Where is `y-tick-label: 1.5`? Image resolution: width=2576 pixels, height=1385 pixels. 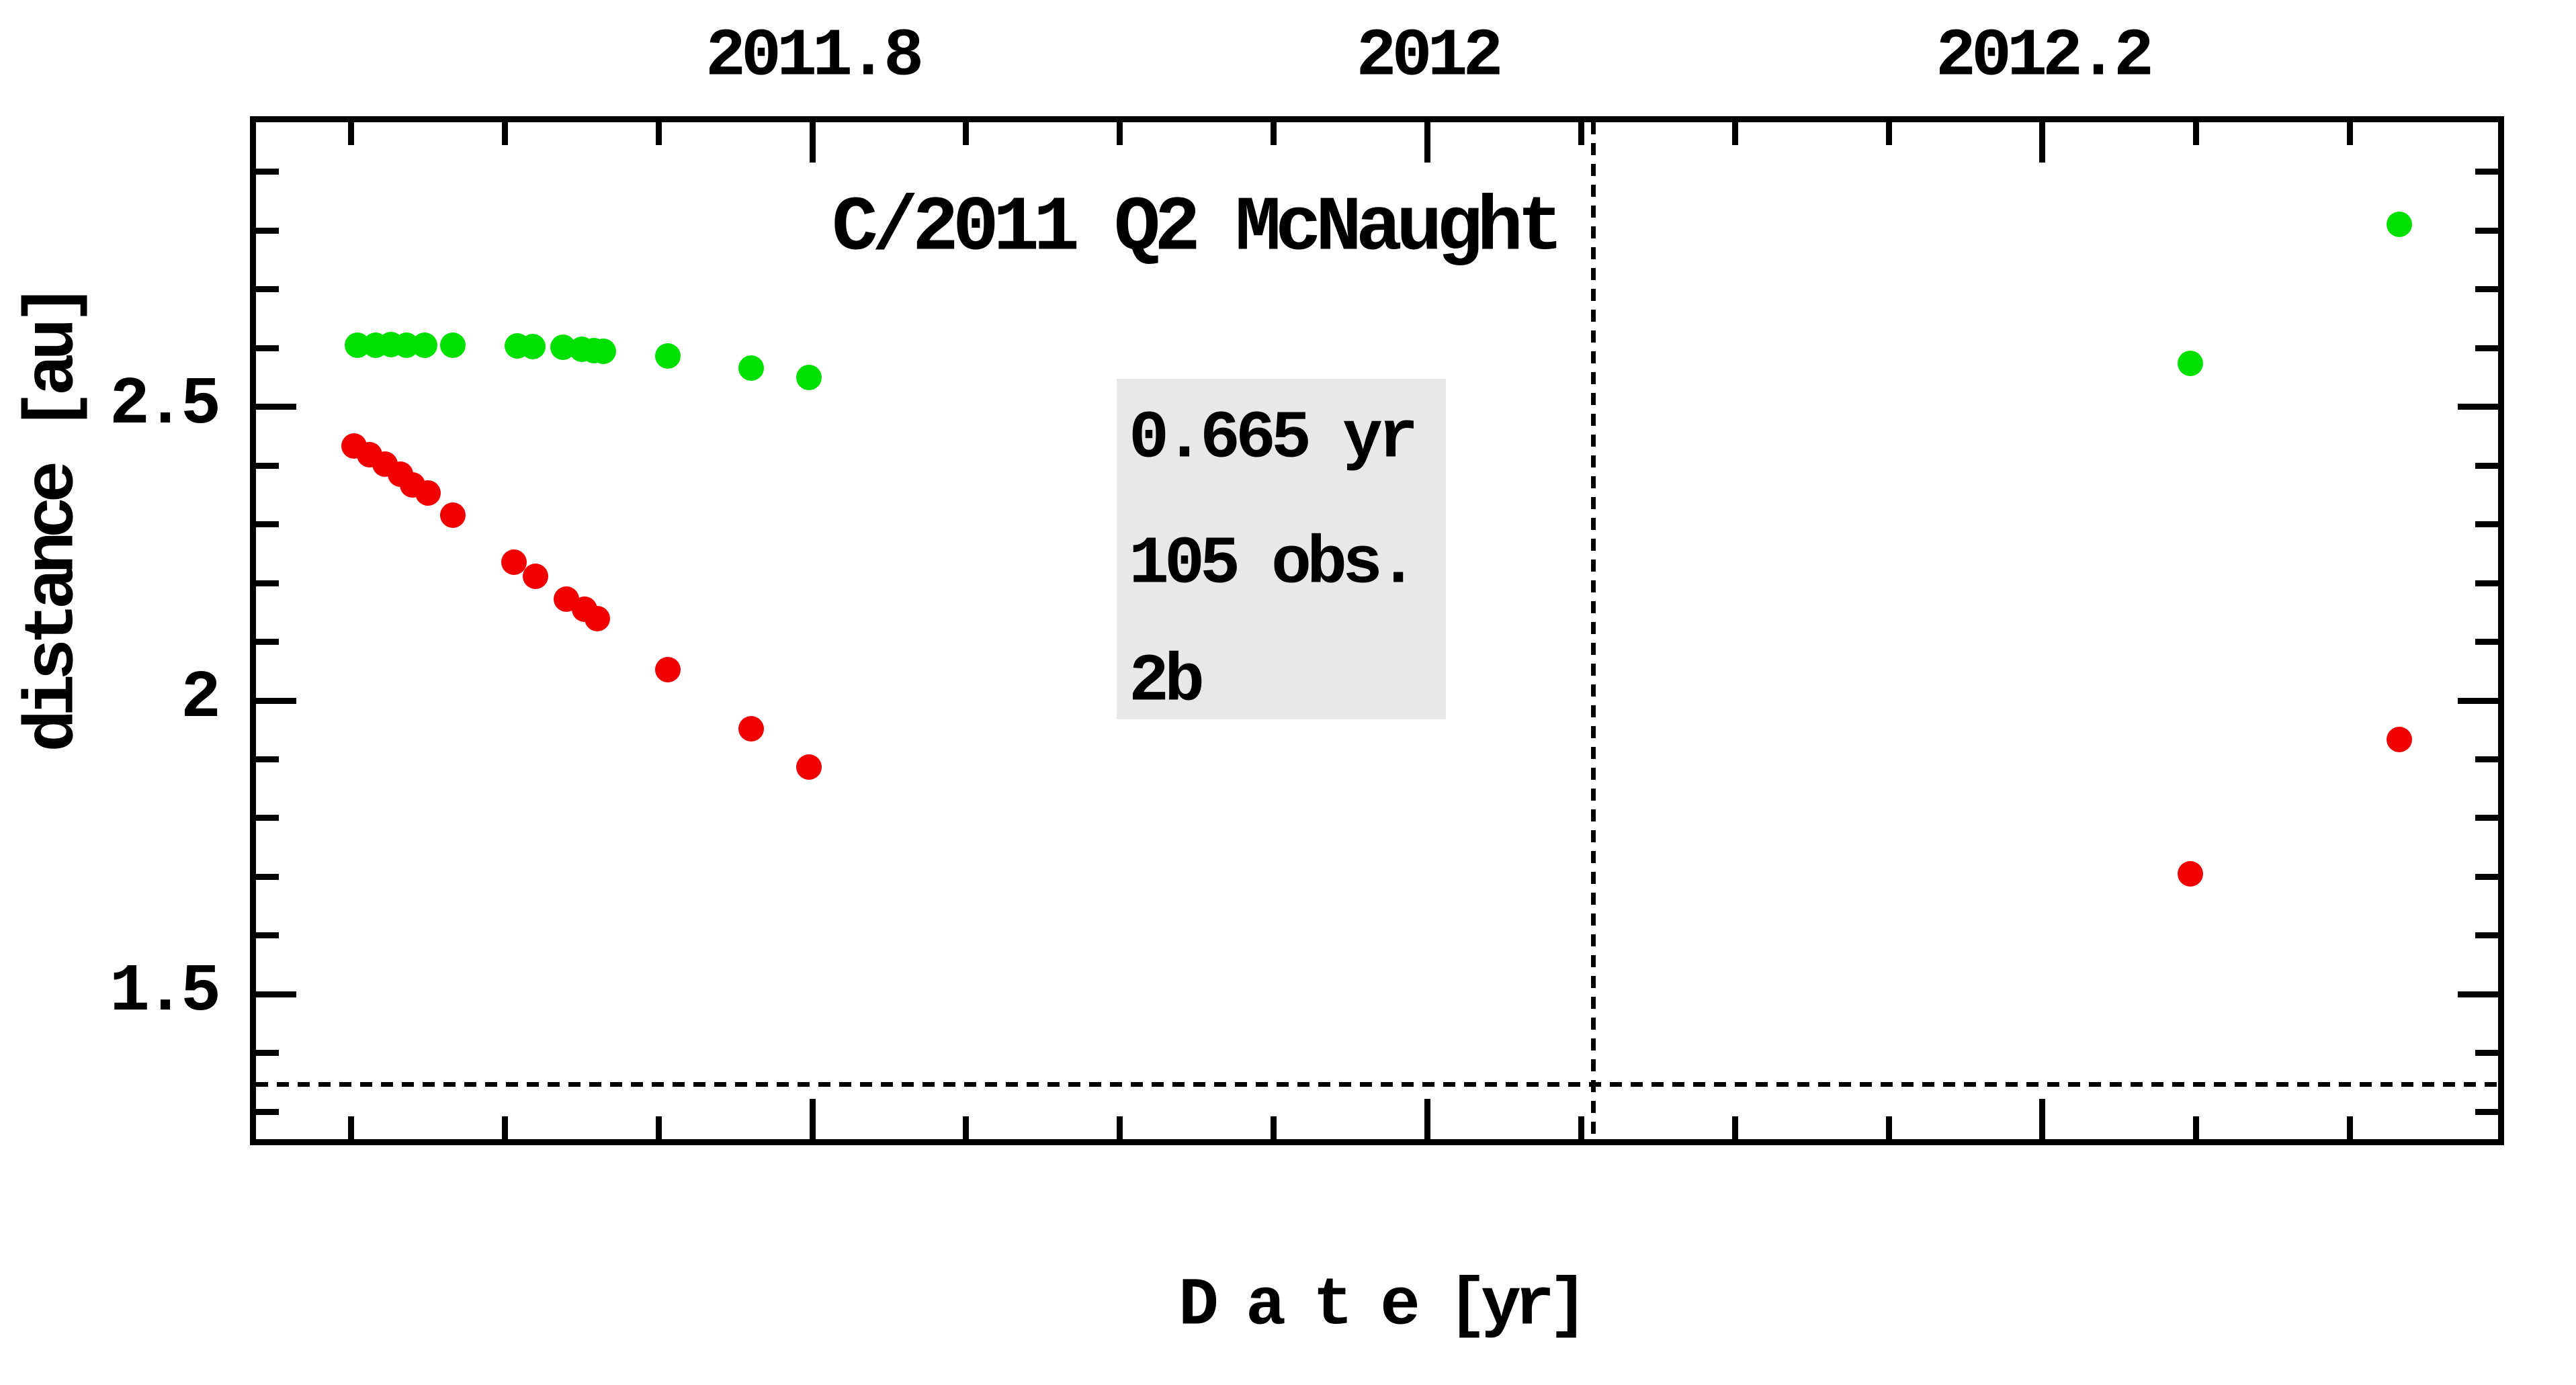 y-tick-label: 1.5 is located at coordinates (165, 993).